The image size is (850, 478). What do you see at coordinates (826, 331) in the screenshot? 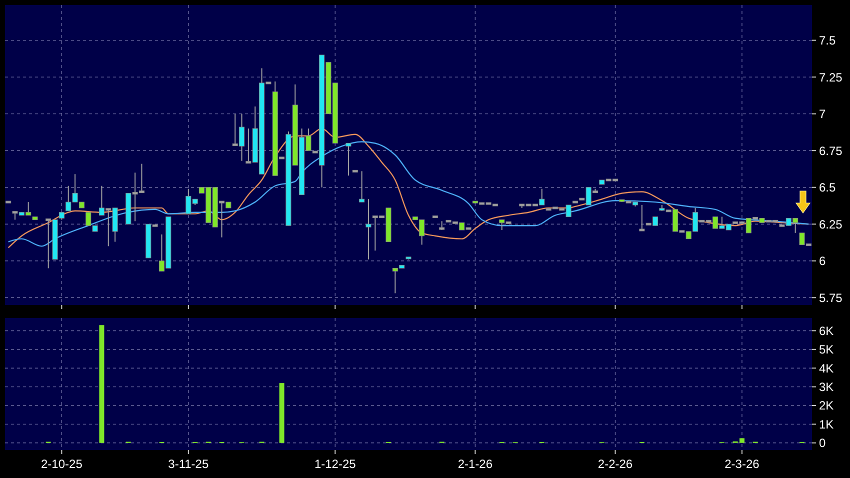
I see `y-tick-label: 6K` at bounding box center [826, 331].